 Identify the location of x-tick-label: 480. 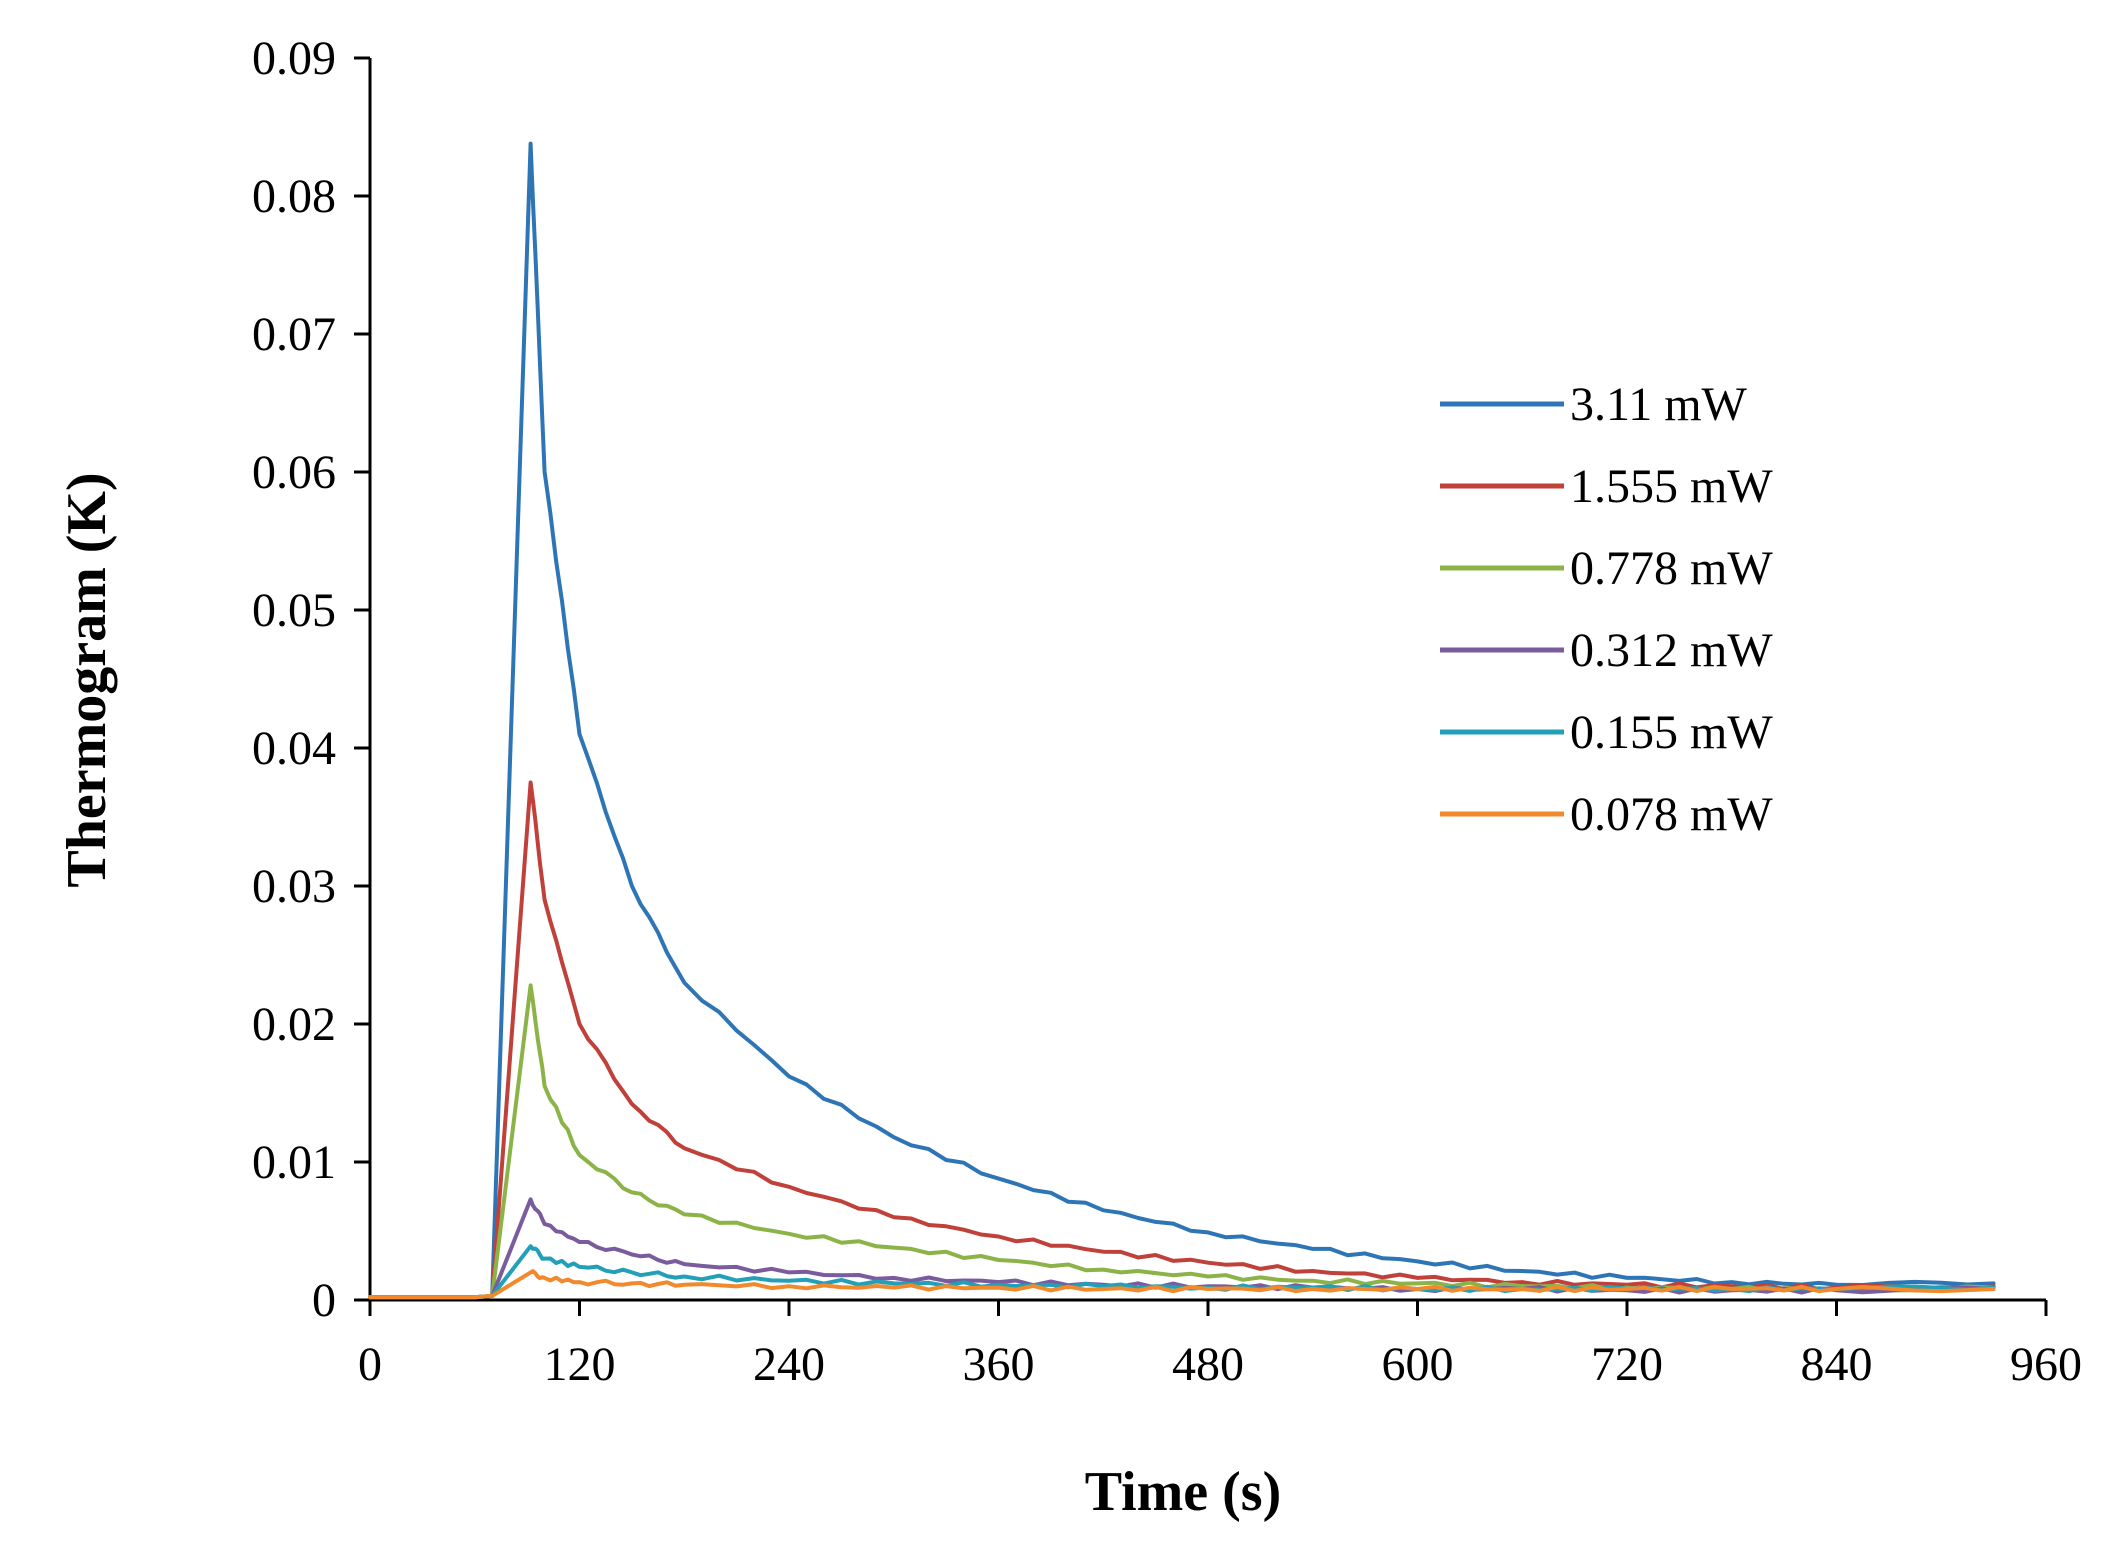
(1208, 1364).